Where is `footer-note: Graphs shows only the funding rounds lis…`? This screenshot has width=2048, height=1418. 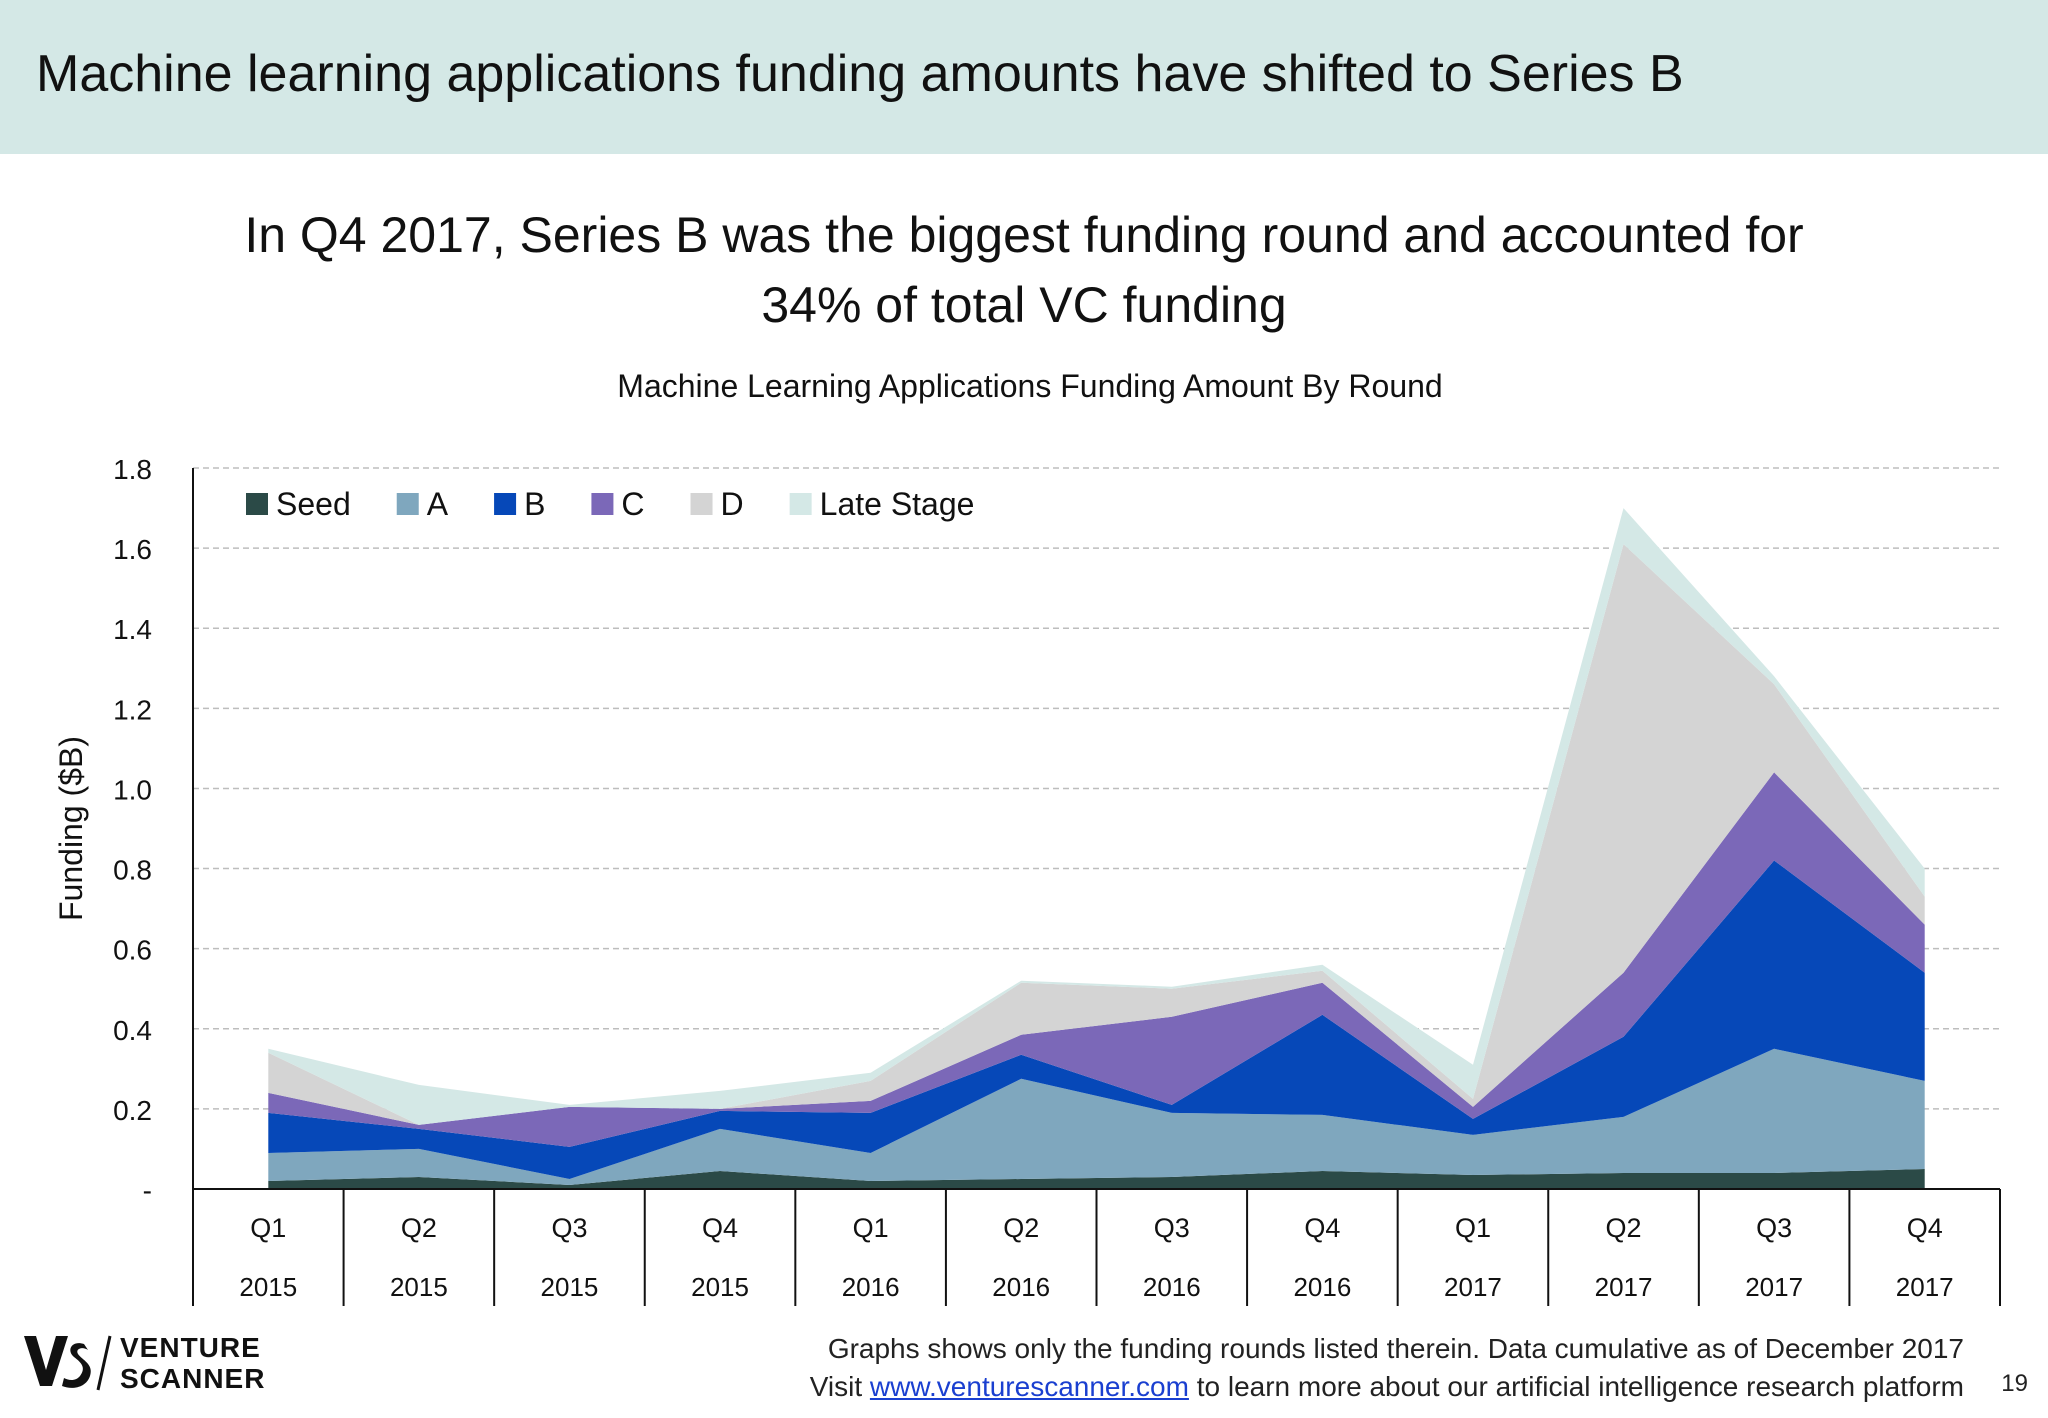 footer-note: Graphs shows only the funding rounds lis… is located at coordinates (1395, 1348).